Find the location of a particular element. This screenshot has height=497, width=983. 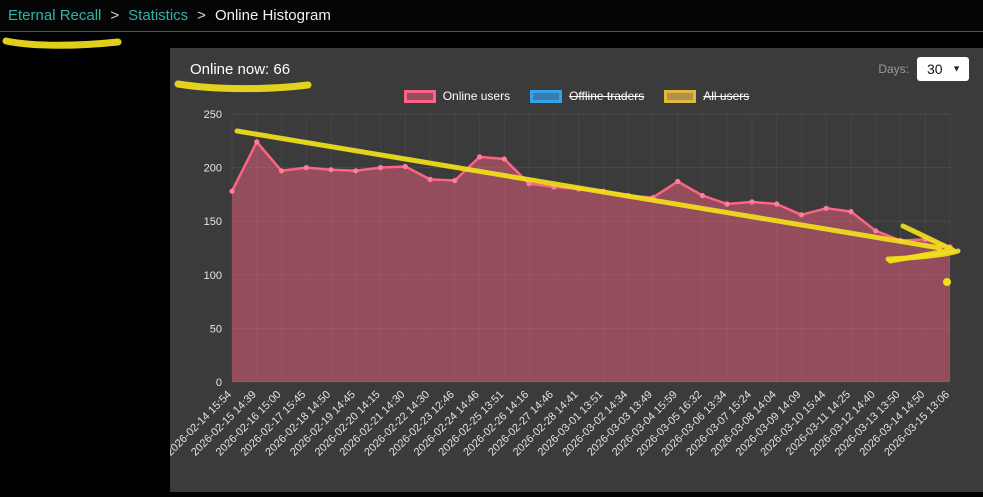

days-control: Days: 30 ▼ is located at coordinates (923, 69).